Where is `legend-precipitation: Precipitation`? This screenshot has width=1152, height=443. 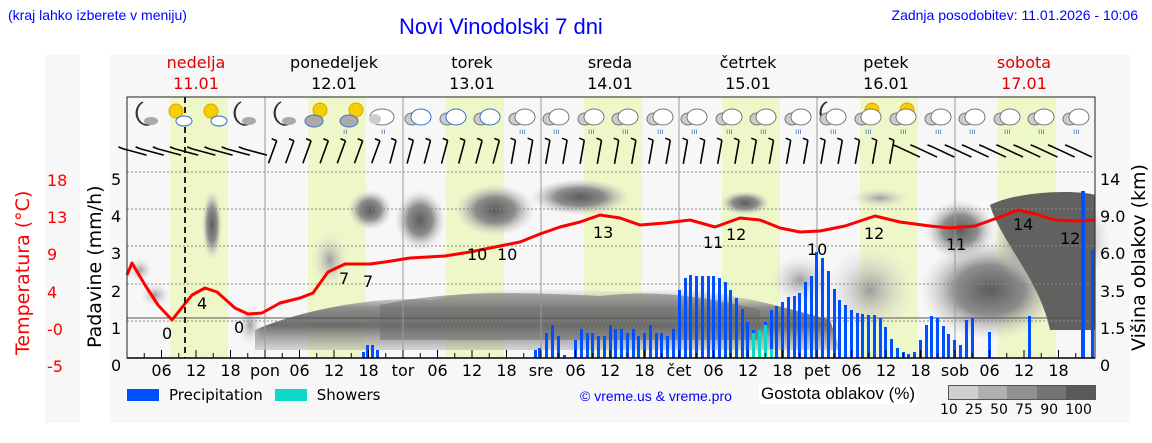
legend-precipitation: Precipitation is located at coordinates (216, 395).